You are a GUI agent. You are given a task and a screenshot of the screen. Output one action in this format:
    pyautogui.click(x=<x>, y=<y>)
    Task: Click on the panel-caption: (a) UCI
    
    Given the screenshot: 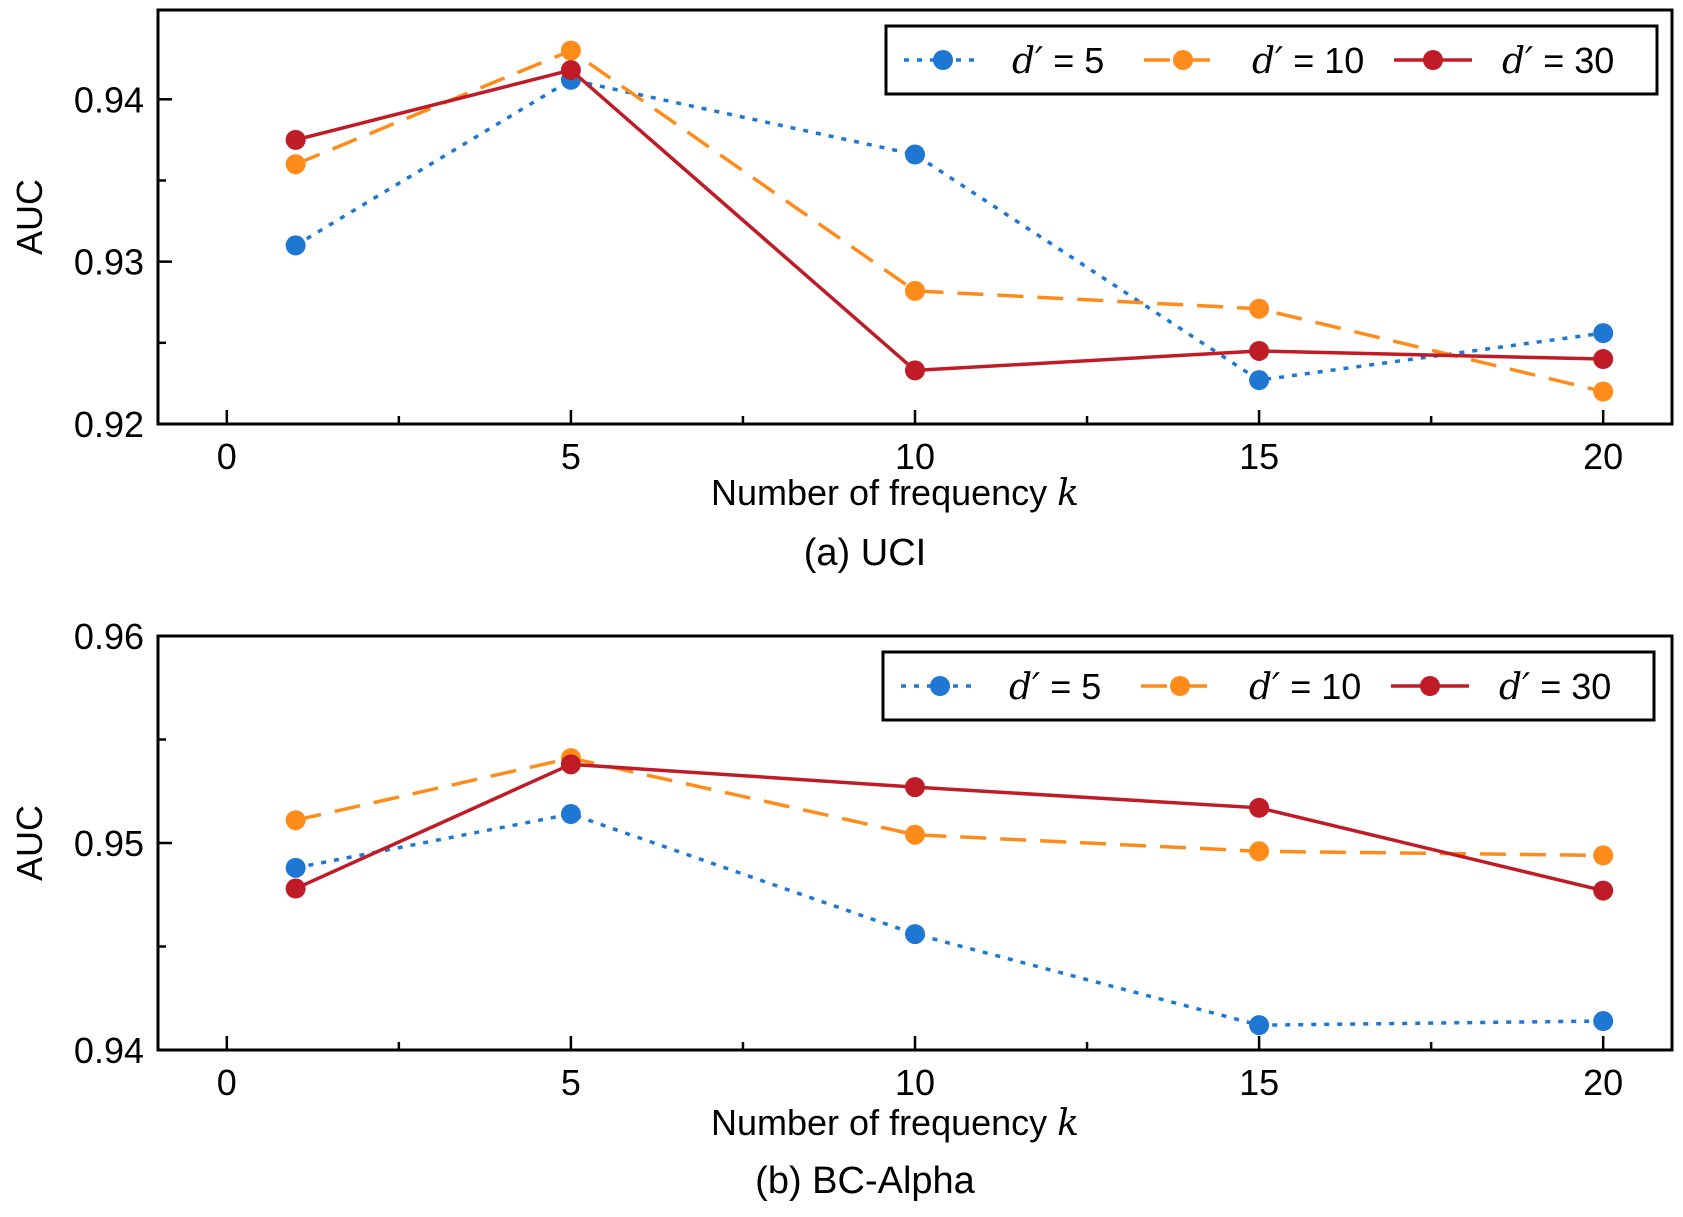 What is the action you would take?
    pyautogui.click(x=865, y=553)
    